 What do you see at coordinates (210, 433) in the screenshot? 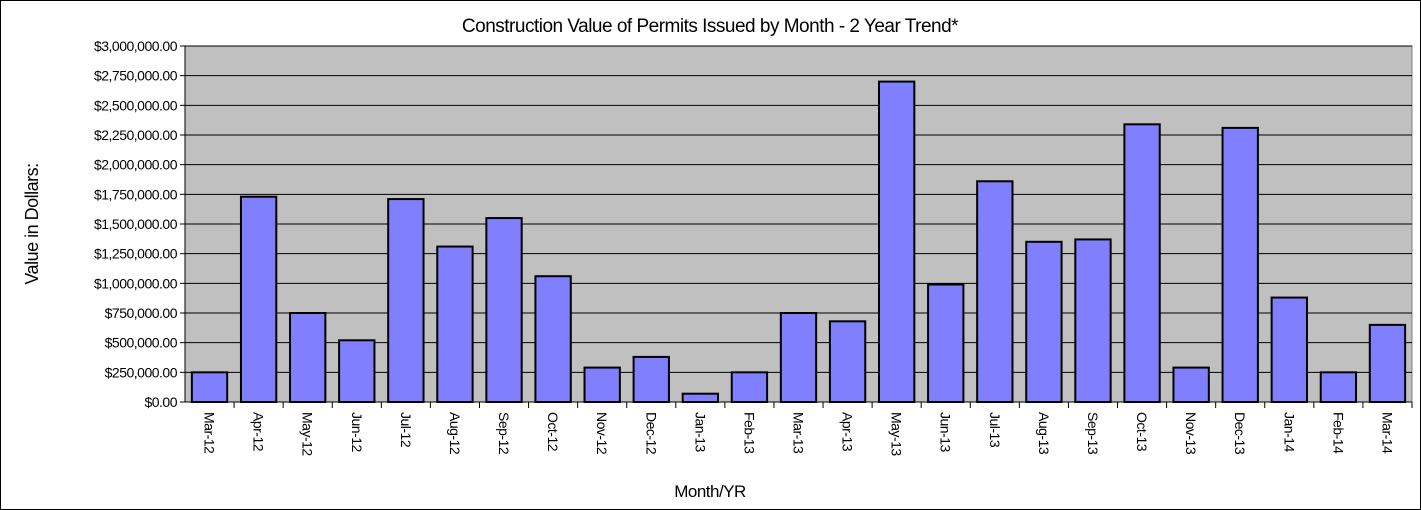
I see `x-tick-label: Mar-12` at bounding box center [210, 433].